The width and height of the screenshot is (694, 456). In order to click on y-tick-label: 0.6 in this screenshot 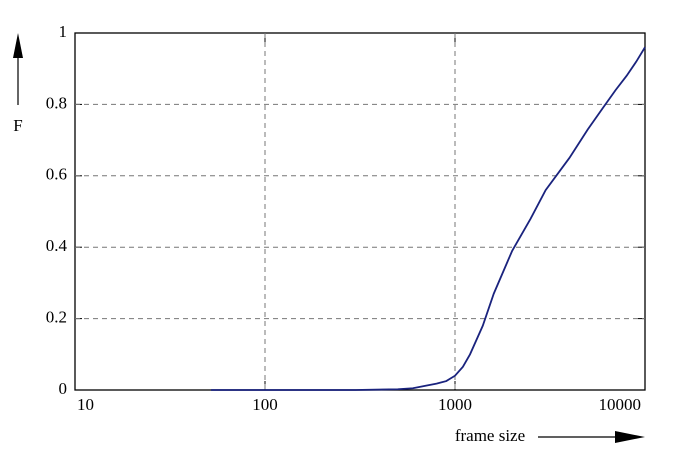, I will do `click(56, 174)`.